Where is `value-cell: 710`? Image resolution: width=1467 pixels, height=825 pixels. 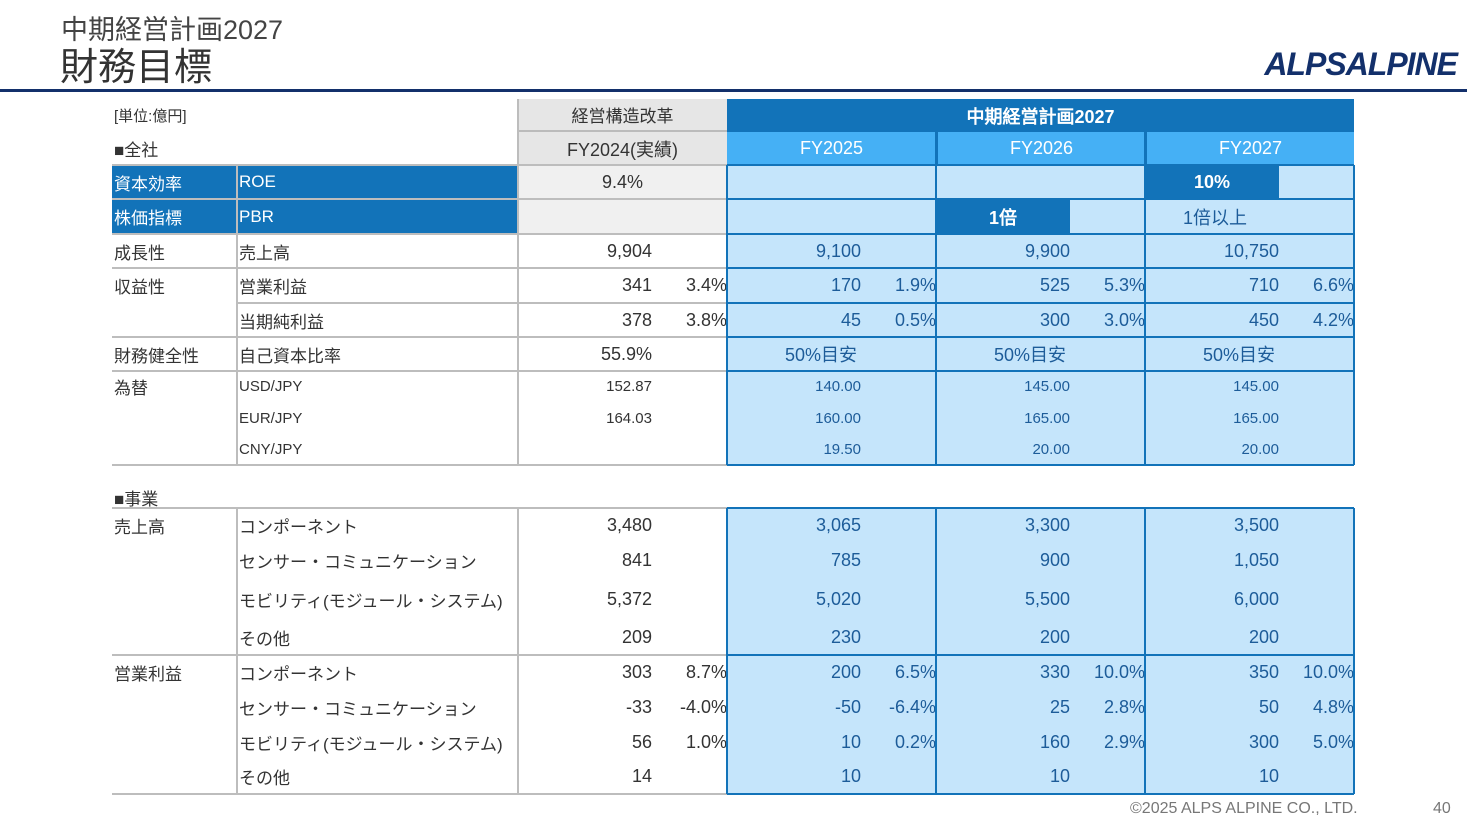
value-cell: 710 is located at coordinates (1263, 285).